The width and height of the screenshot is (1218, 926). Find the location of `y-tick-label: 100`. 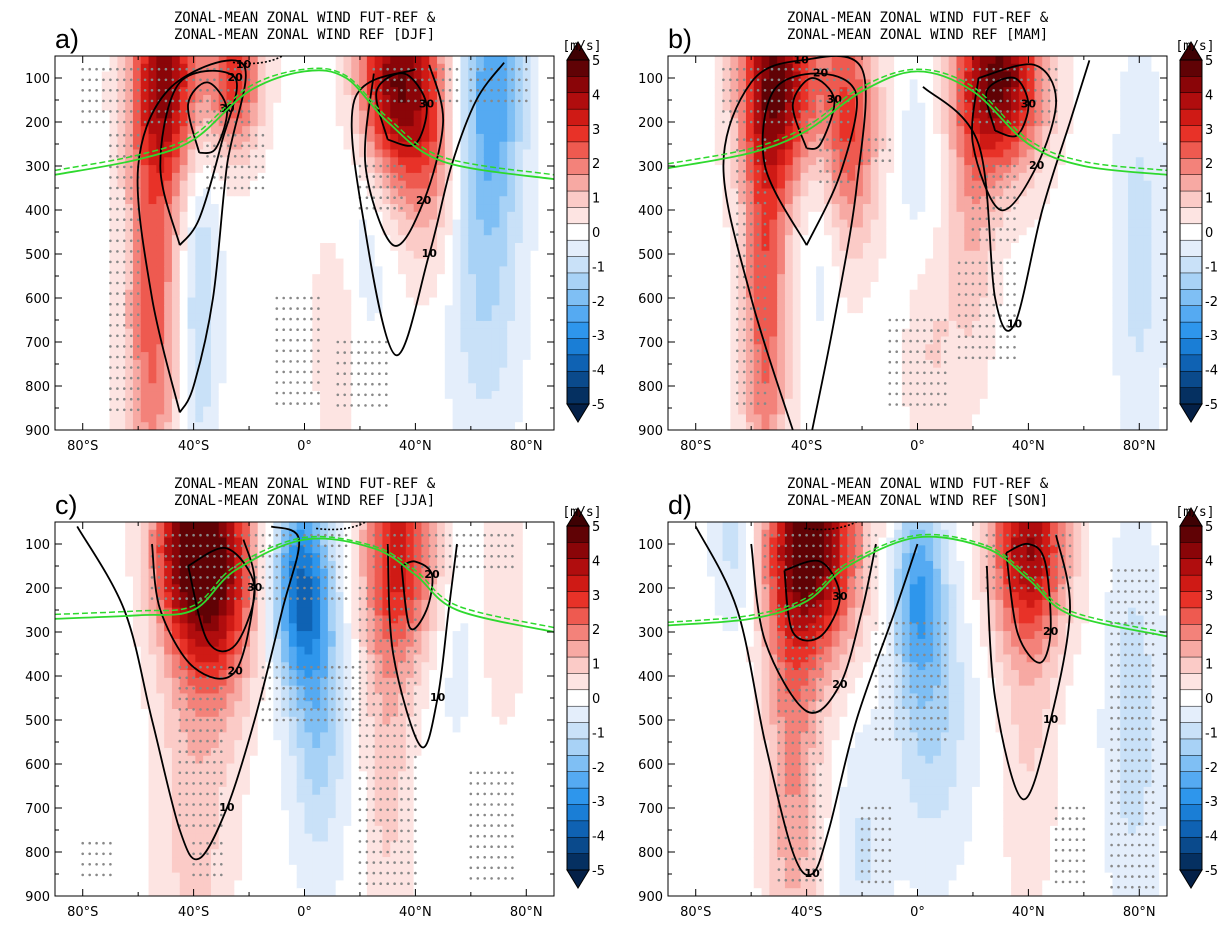

y-tick-label: 100 is located at coordinates (37, 79).